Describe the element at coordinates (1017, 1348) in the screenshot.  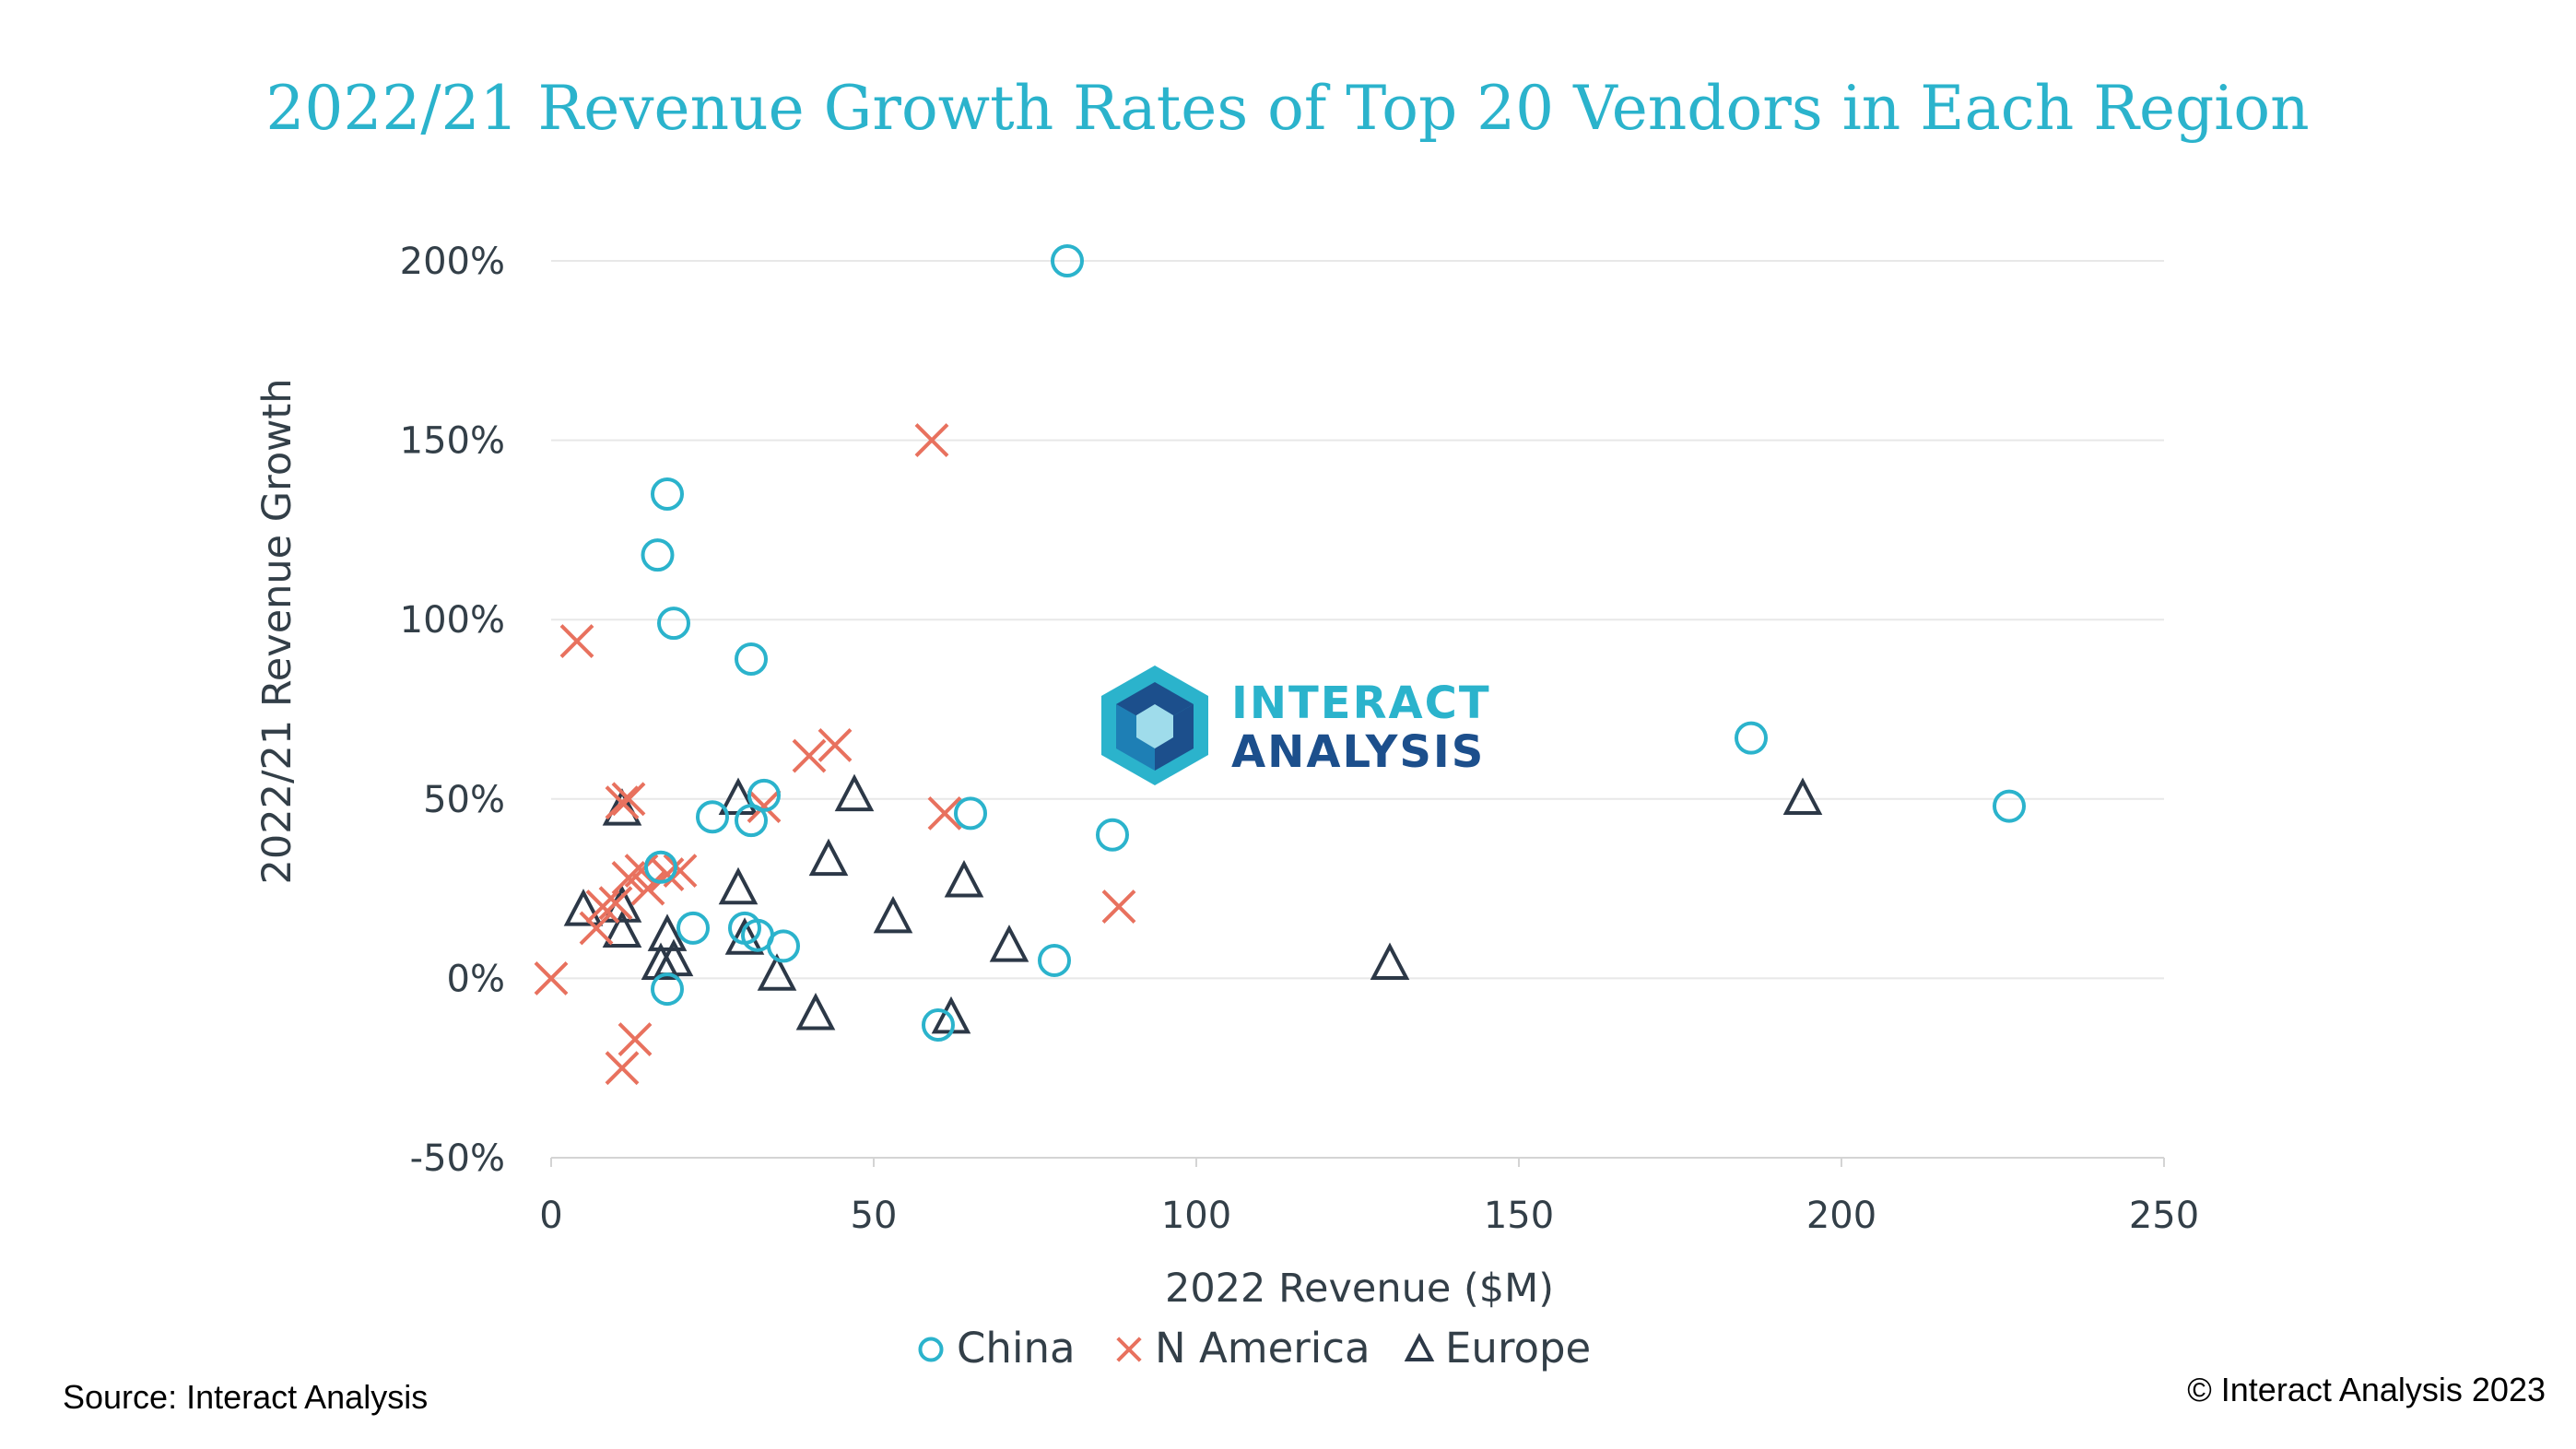
I see `legend-label: China` at that location.